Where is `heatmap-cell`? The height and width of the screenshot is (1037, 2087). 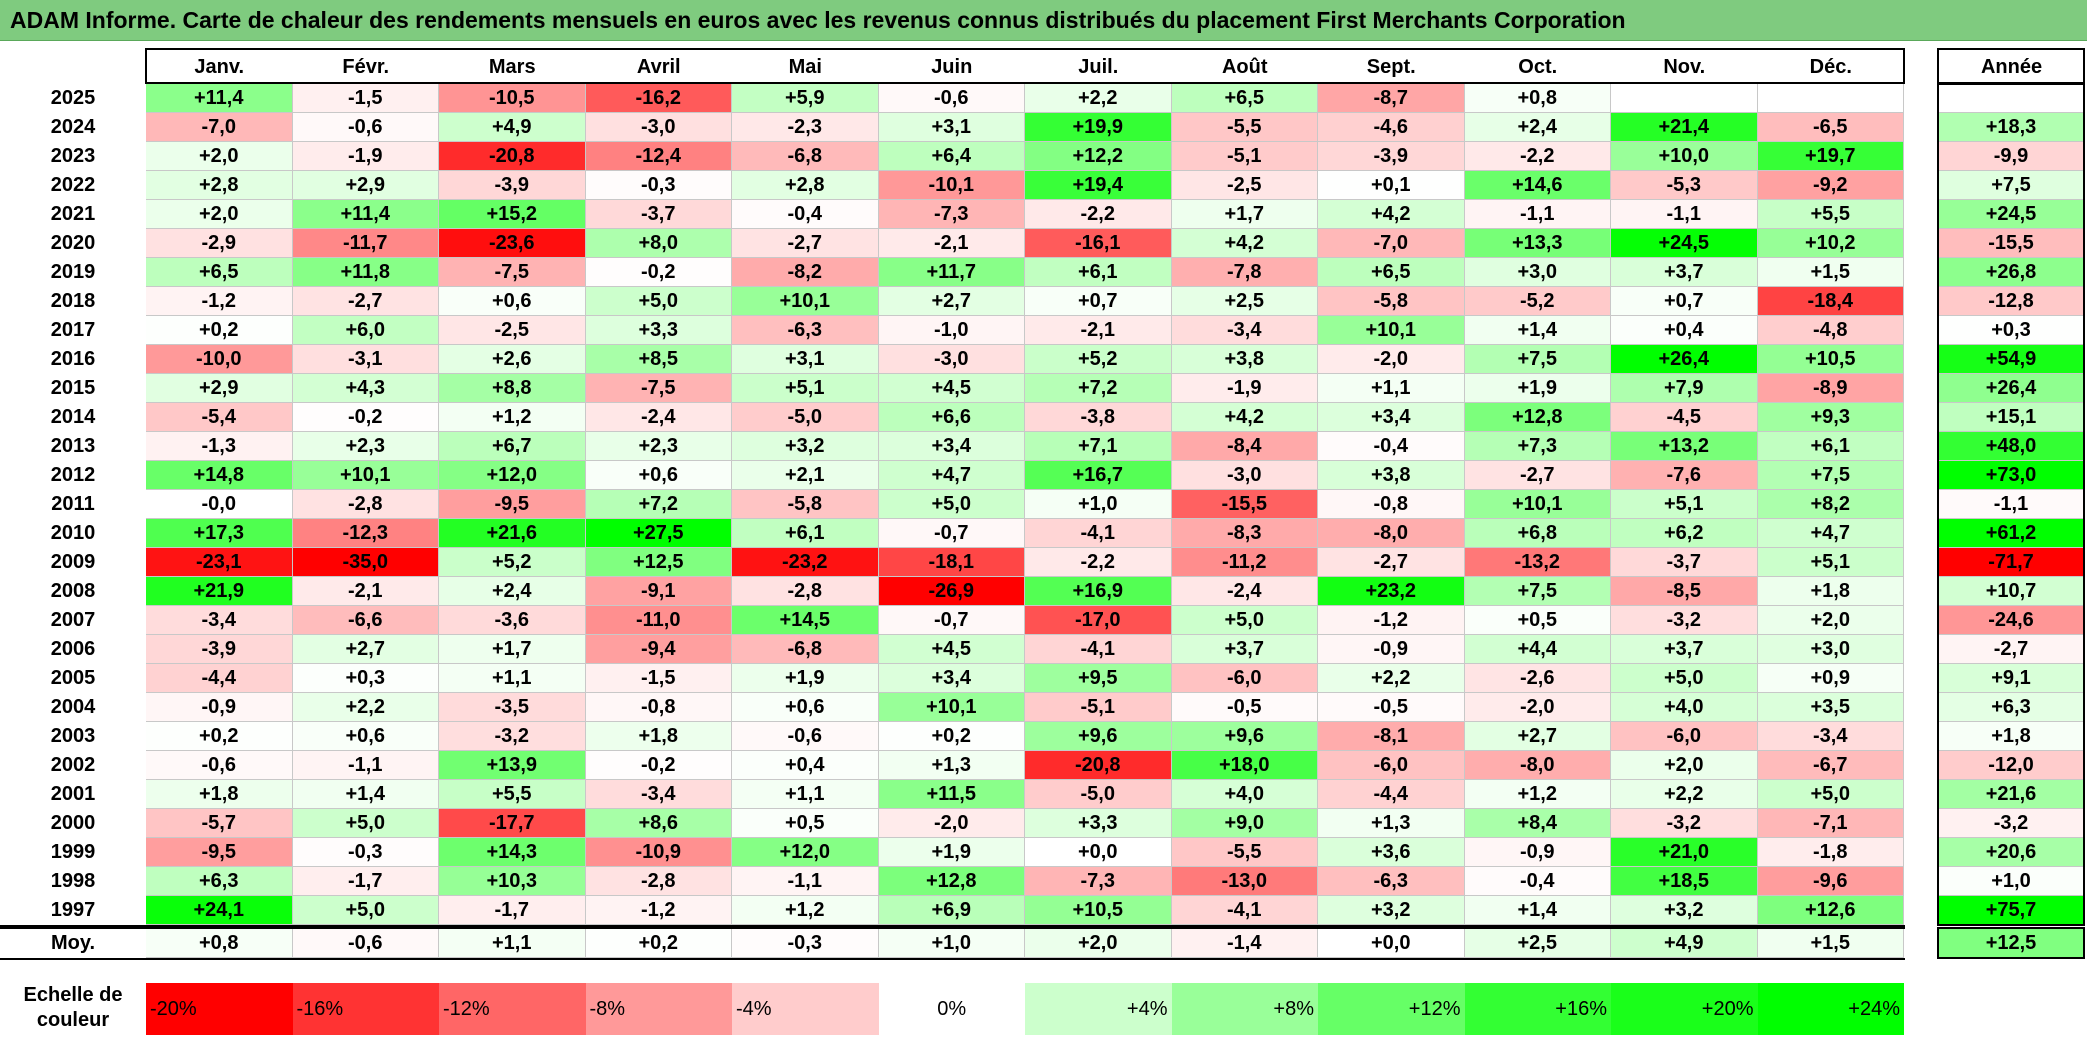
heatmap-cell is located at coordinates (1684, 98).